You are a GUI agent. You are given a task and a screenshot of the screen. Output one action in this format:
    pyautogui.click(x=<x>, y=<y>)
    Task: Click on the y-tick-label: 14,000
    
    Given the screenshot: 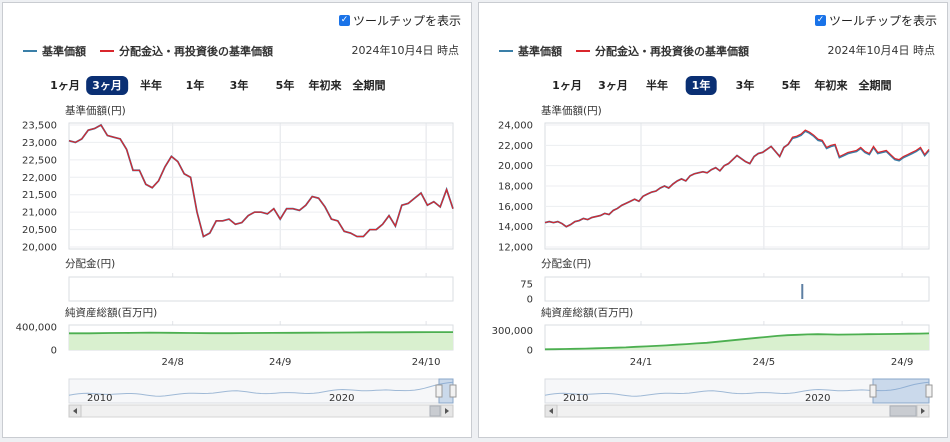 What is the action you would take?
    pyautogui.click(x=515, y=227)
    